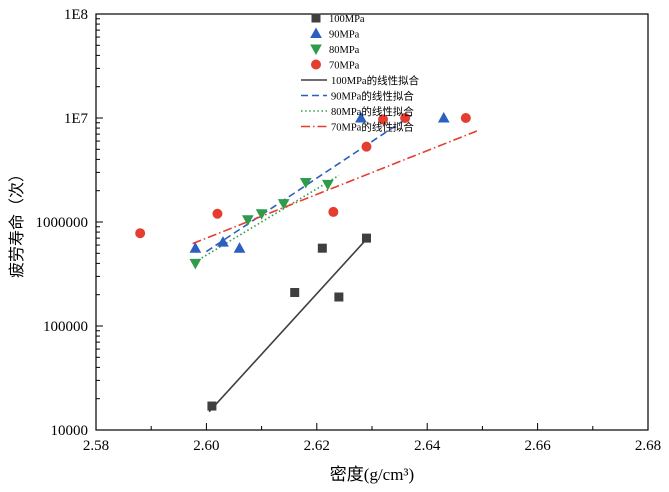 The image size is (669, 492). Describe the element at coordinates (372, 96) in the screenshot. I see `legend-label-90MPa的线性拟合: 90MPa的线性拟合` at that location.